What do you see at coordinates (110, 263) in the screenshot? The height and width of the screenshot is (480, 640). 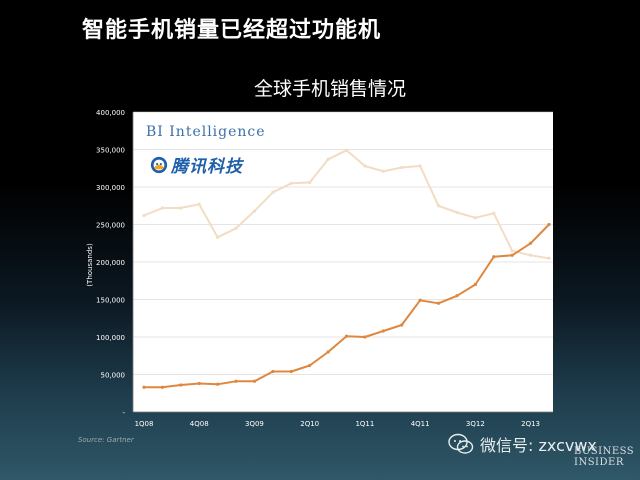 I see `y-tick-label: 200,000` at bounding box center [110, 263].